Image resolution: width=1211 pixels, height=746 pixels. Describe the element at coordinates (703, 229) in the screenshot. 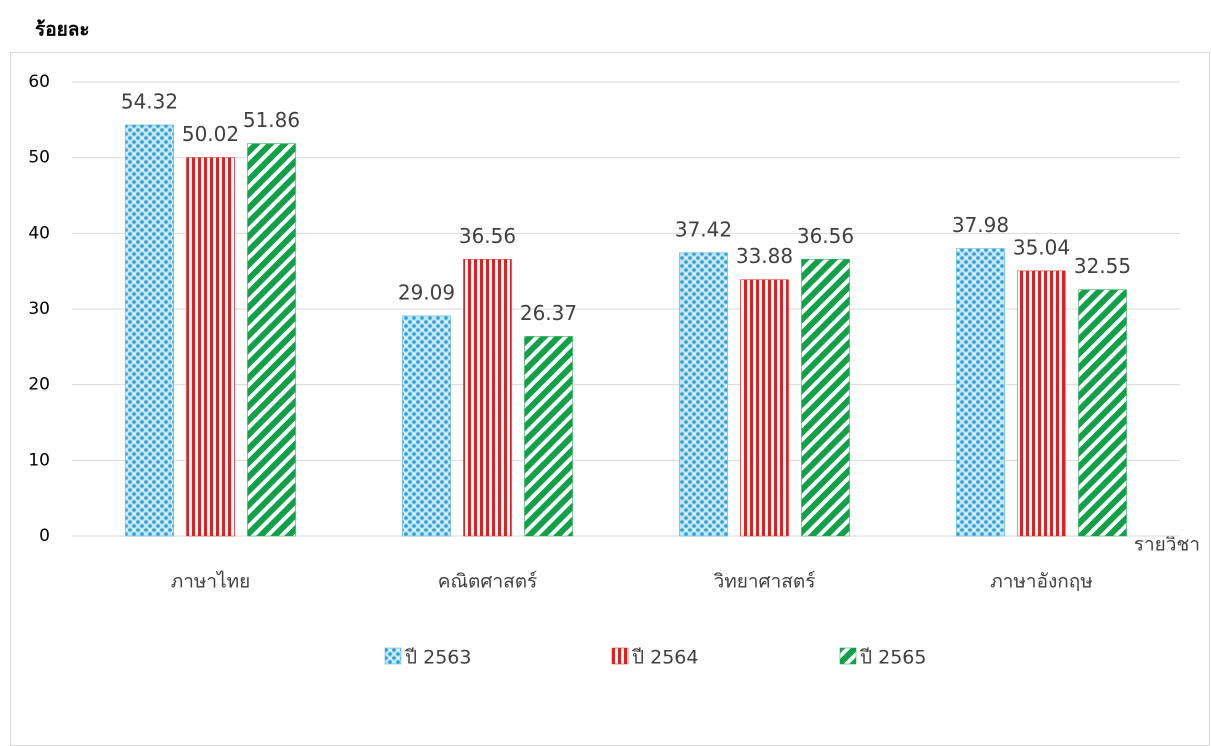

I see `data-label: 37.42` at that location.